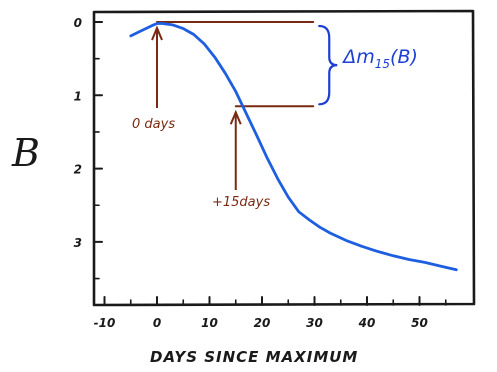 The height and width of the screenshot is (372, 497). What do you see at coordinates (25, 153) in the screenshot?
I see `y-axis-label: B` at bounding box center [25, 153].